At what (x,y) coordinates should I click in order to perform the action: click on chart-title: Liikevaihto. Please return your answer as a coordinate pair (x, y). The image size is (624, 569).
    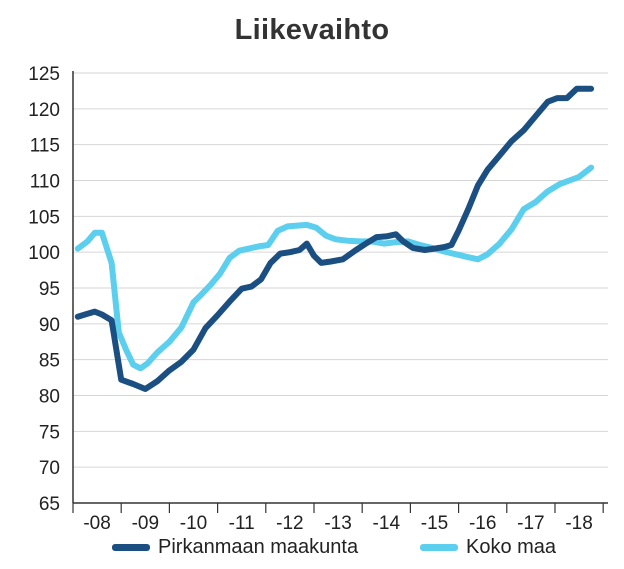
    Looking at the image, I should click on (312, 30).